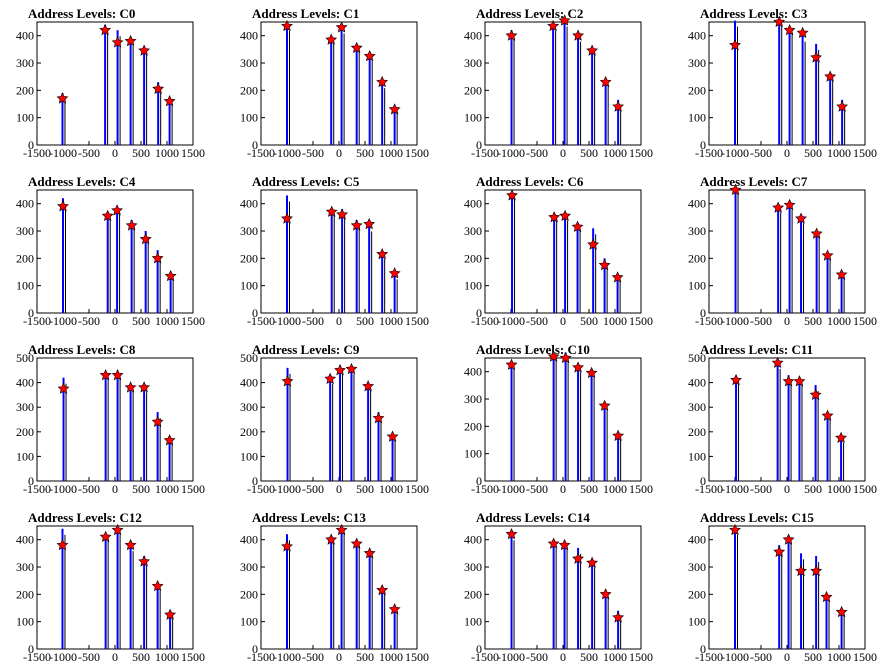 The height and width of the screenshot is (672, 896). Describe the element at coordinates (485, 321) in the screenshot. I see `x-tick-label: -1500` at that location.